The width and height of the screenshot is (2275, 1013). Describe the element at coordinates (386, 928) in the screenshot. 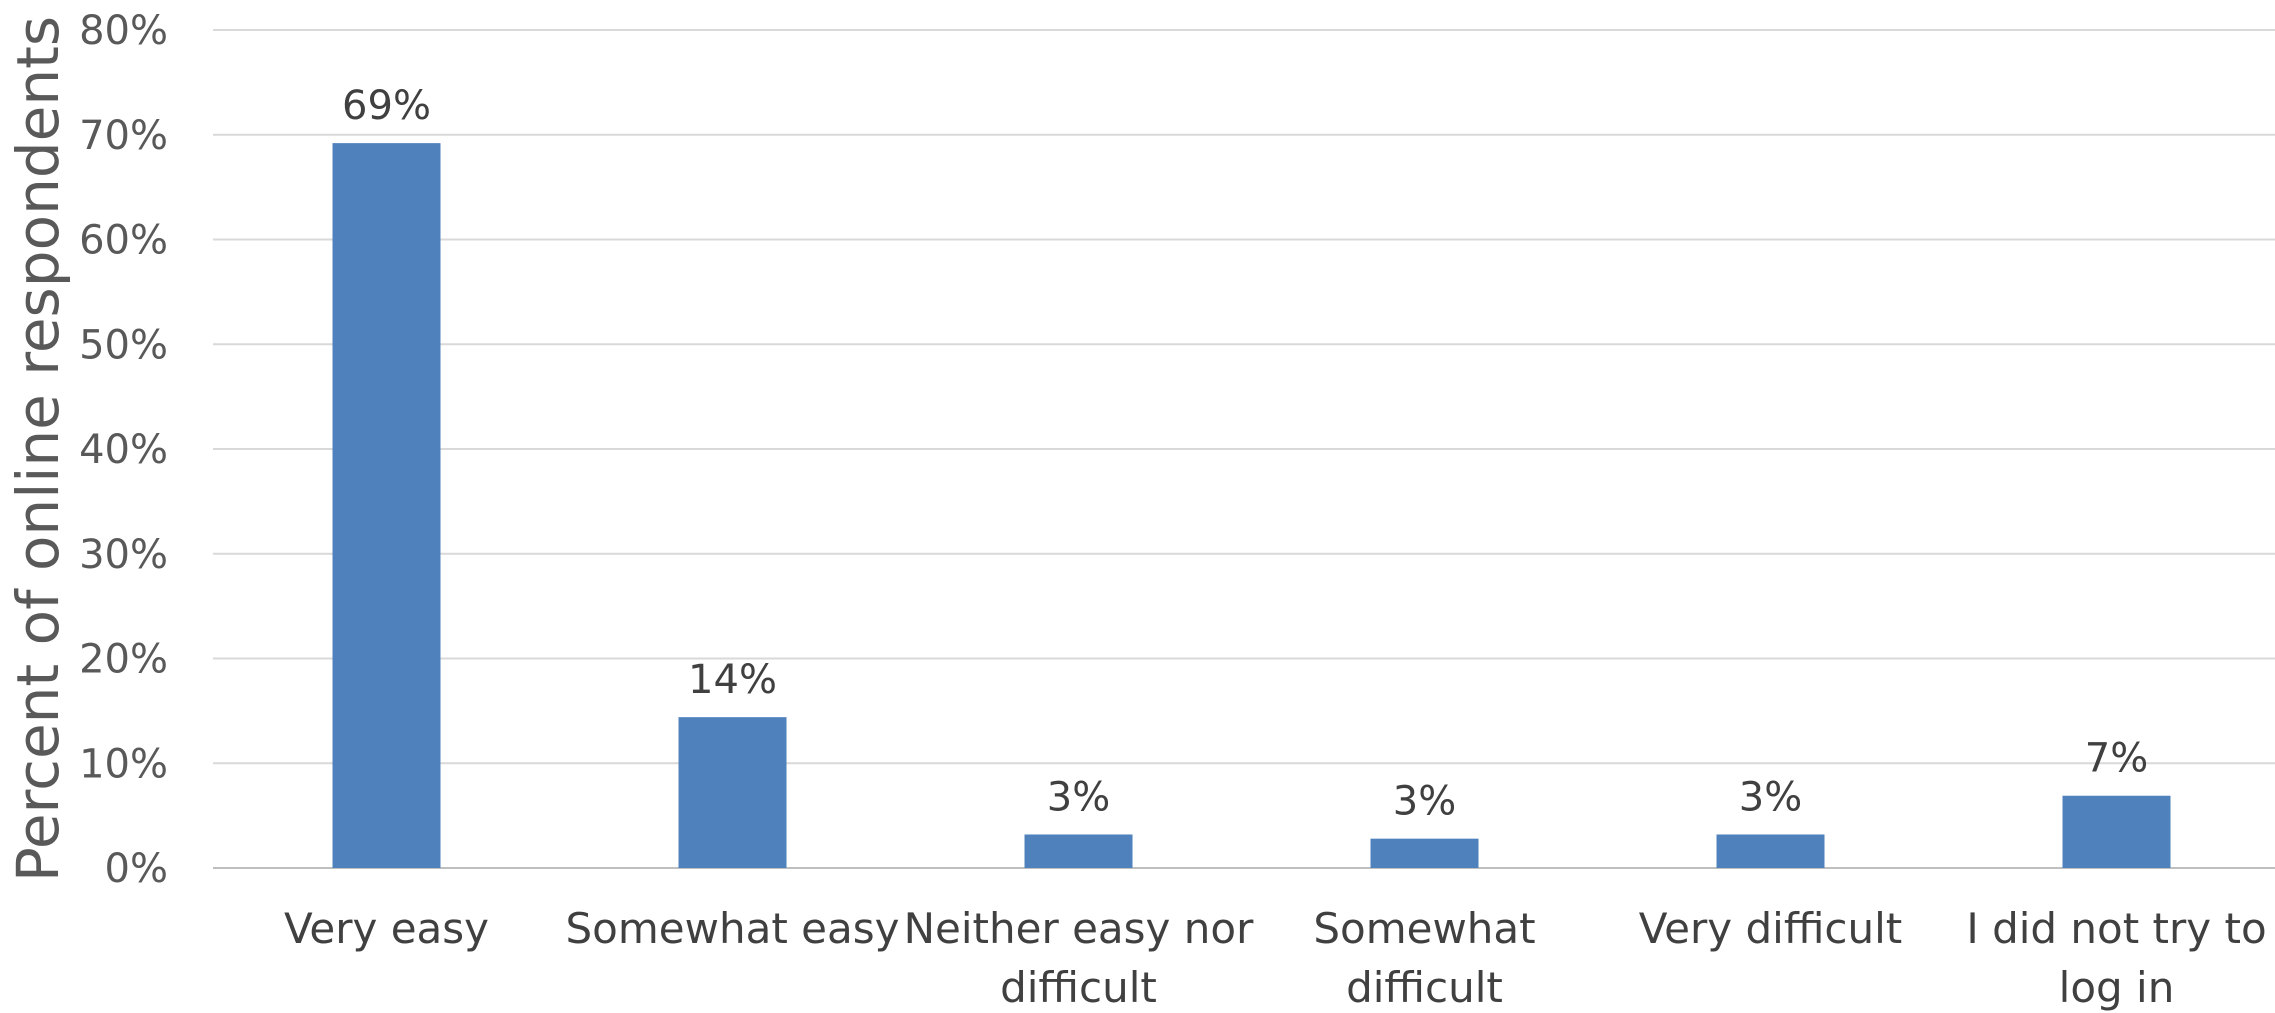

I see `category-label: Very easy` at that location.